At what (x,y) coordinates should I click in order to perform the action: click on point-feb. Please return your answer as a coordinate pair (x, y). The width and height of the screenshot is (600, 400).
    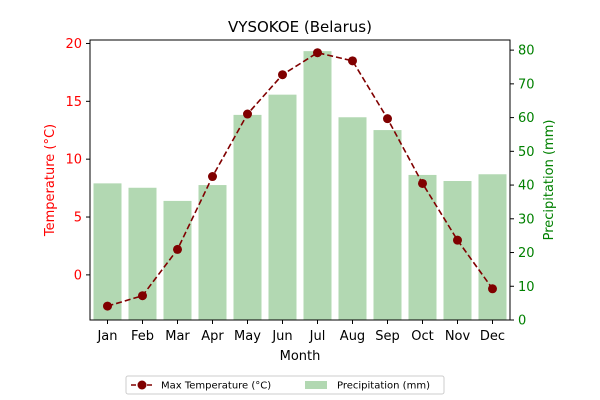
    Looking at the image, I should click on (142, 296).